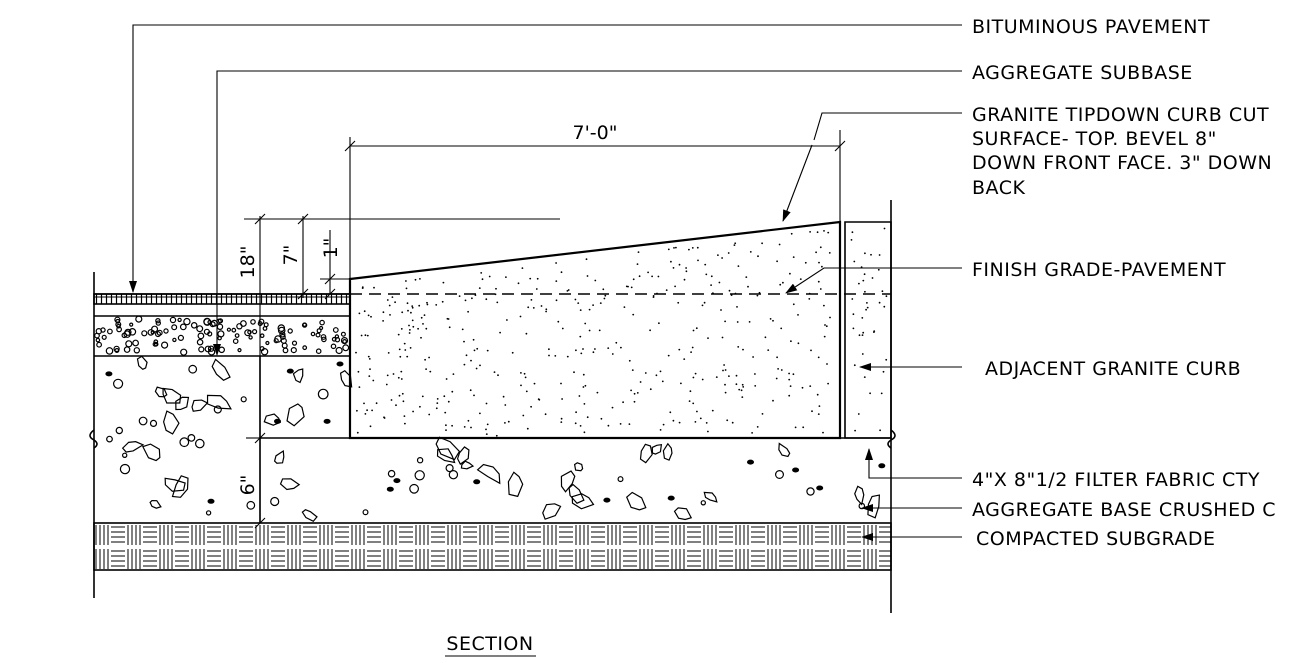 This screenshot has width=1315, height=668. Describe the element at coordinates (1124, 510) in the screenshot. I see `label-aggregate-base: AGGREGATE BASE CRUSHED C` at that location.